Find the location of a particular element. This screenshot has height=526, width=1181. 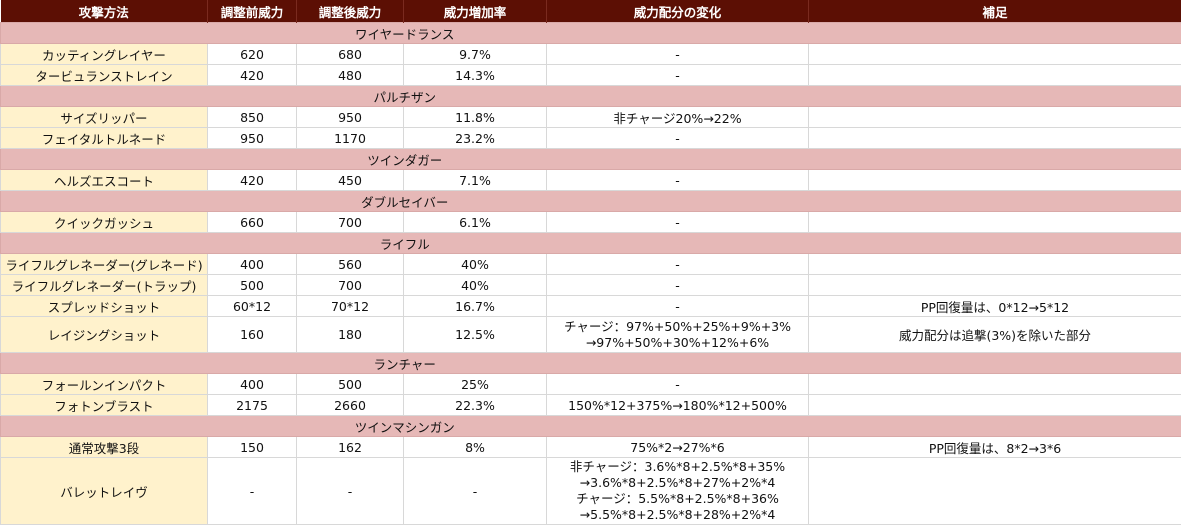

attack-name-cell: 通常攻撃3段 is located at coordinates (104, 447).